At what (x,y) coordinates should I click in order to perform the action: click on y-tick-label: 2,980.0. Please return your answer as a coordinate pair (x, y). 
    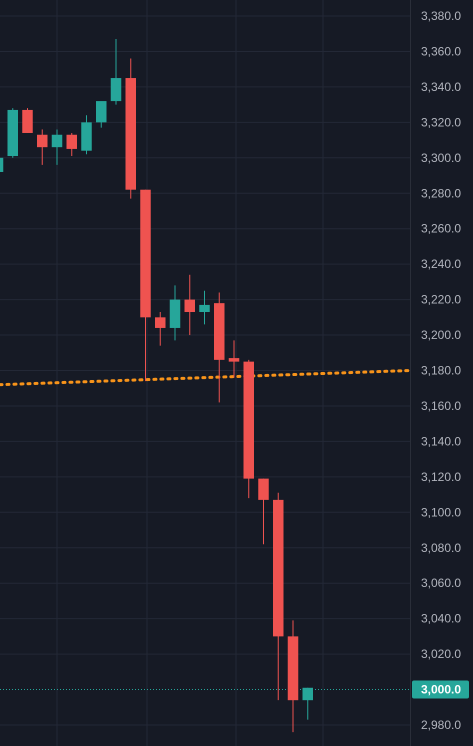
    Looking at the image, I should click on (441, 725).